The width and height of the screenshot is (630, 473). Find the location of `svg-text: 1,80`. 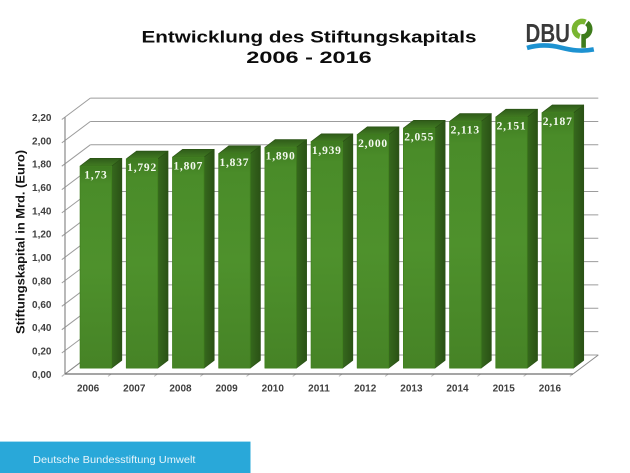

svg-text: 1,80 is located at coordinates (42, 165).